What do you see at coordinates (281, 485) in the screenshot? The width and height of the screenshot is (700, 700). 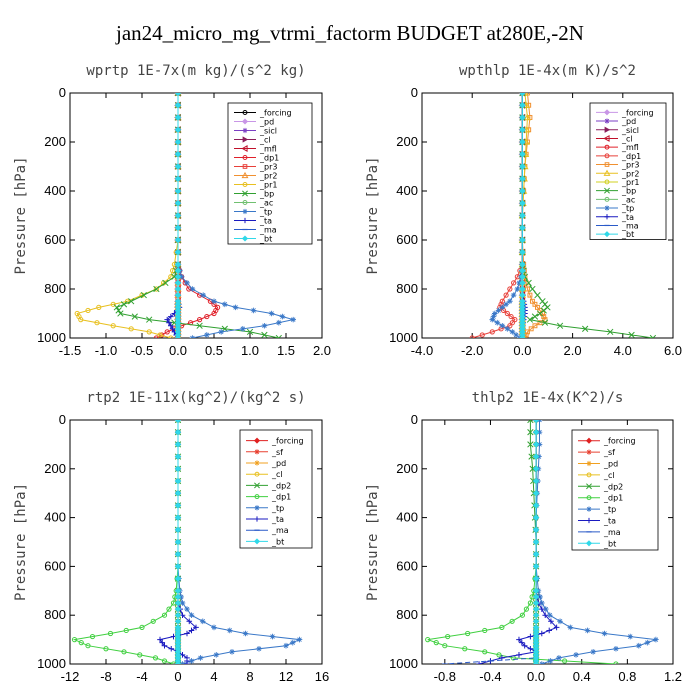 I see `legend-label: _dp2` at bounding box center [281, 485].